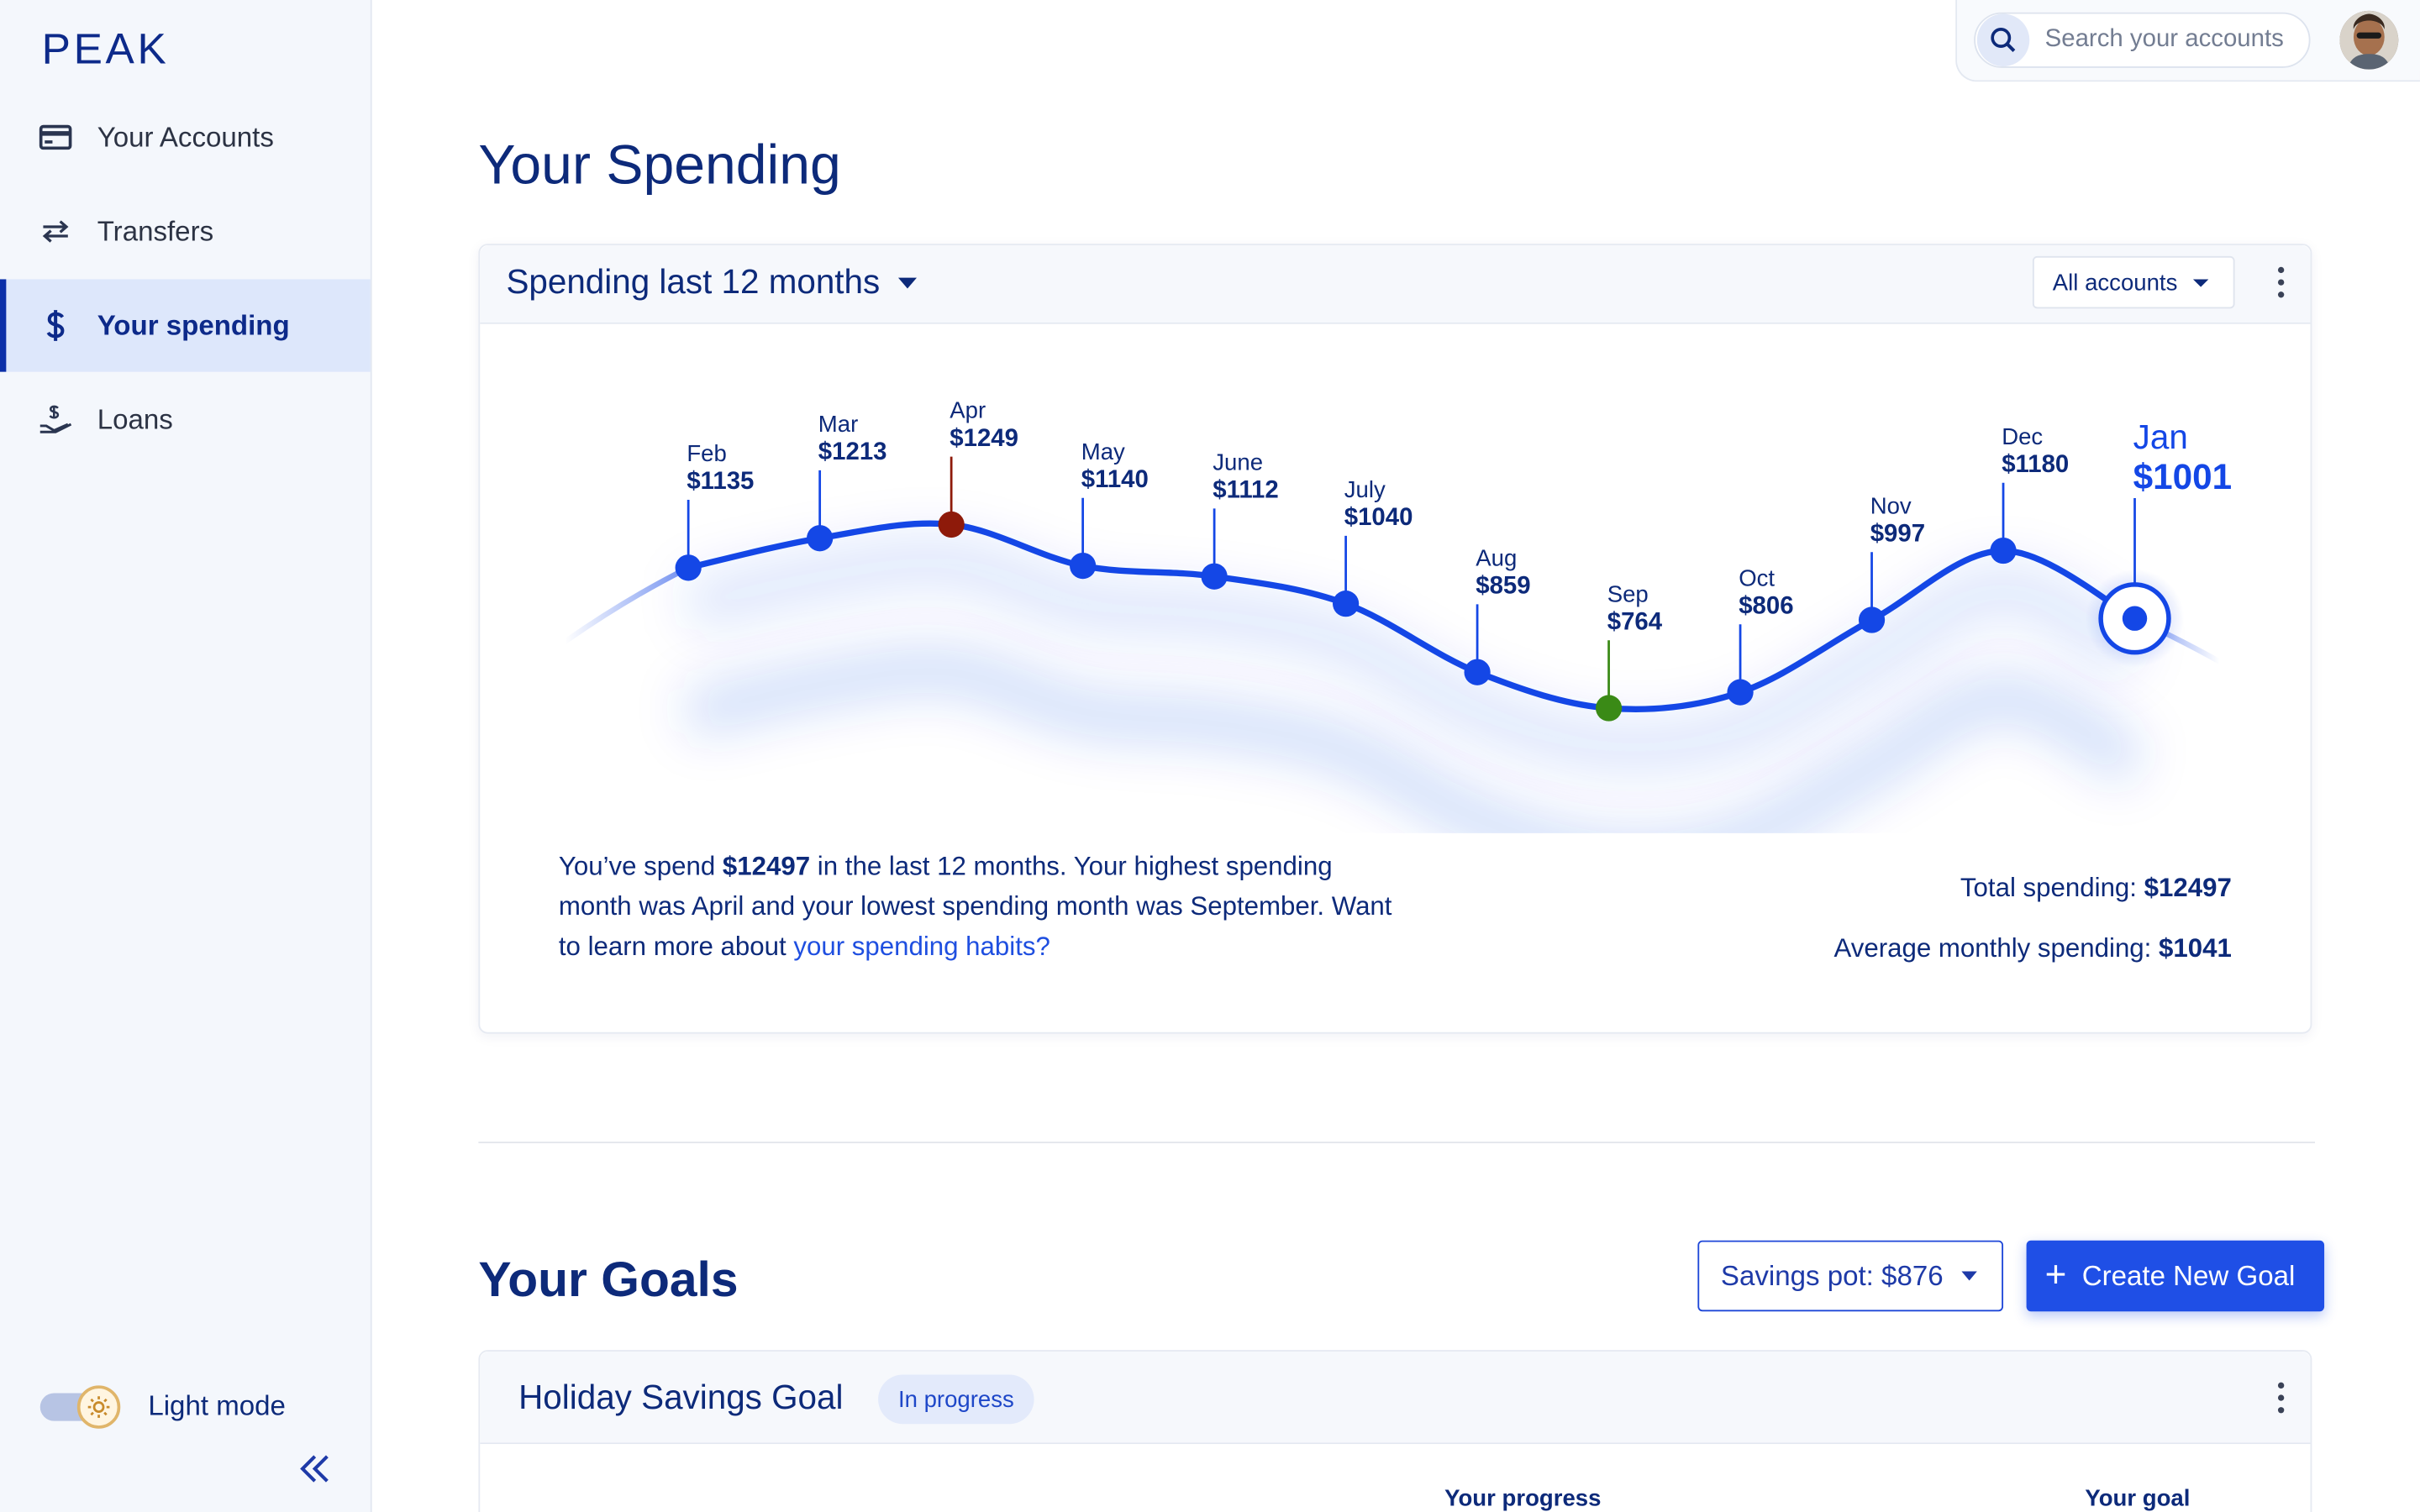 Image resolution: width=2420 pixels, height=1512 pixels. I want to click on section-divider, so click(1397, 1142).